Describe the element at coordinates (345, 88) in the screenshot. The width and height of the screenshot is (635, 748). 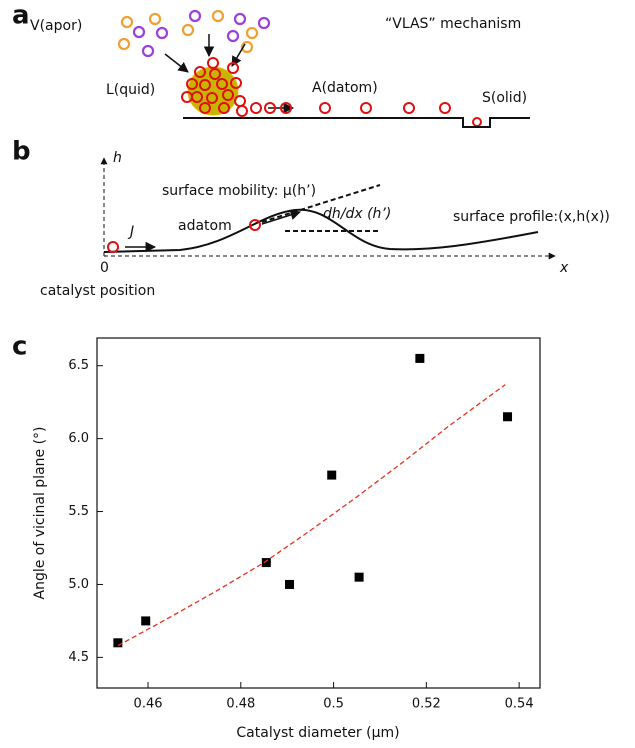
I see `adatom-label: A(datom)` at that location.